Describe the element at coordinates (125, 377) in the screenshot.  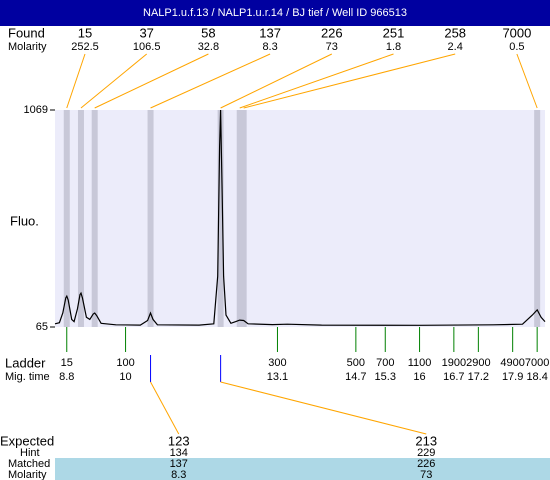
I see `ladder-time: 10` at that location.